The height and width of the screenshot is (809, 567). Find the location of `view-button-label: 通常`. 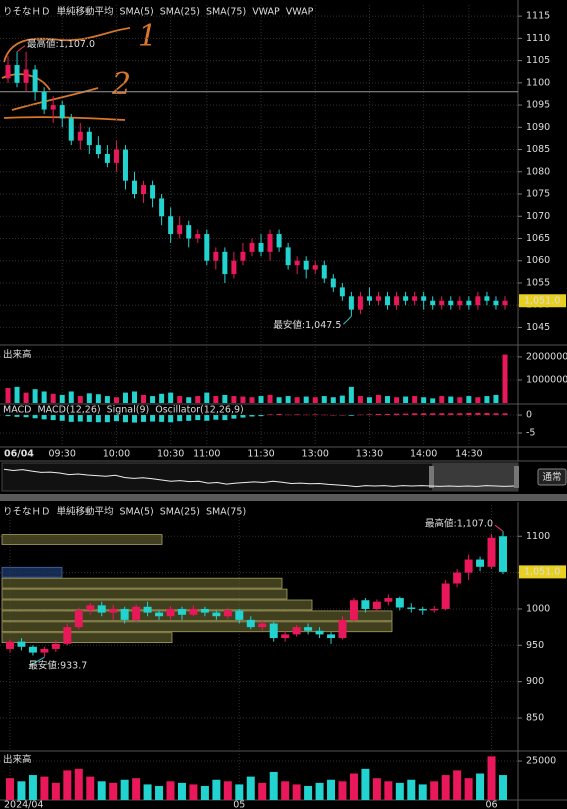

view-button-label: 通常 is located at coordinates (551, 477).